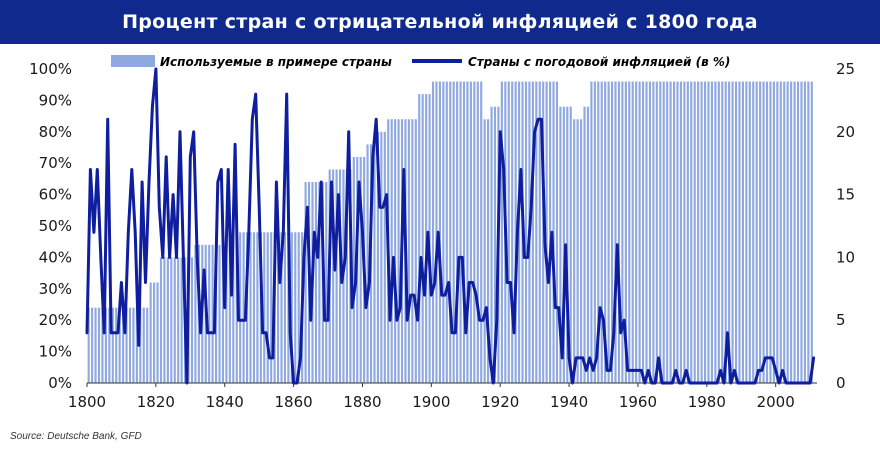 This screenshot has width=880, height=449. What do you see at coordinates (841, 320) in the screenshot?
I see `y-right-tick-label: 5` at bounding box center [841, 320].